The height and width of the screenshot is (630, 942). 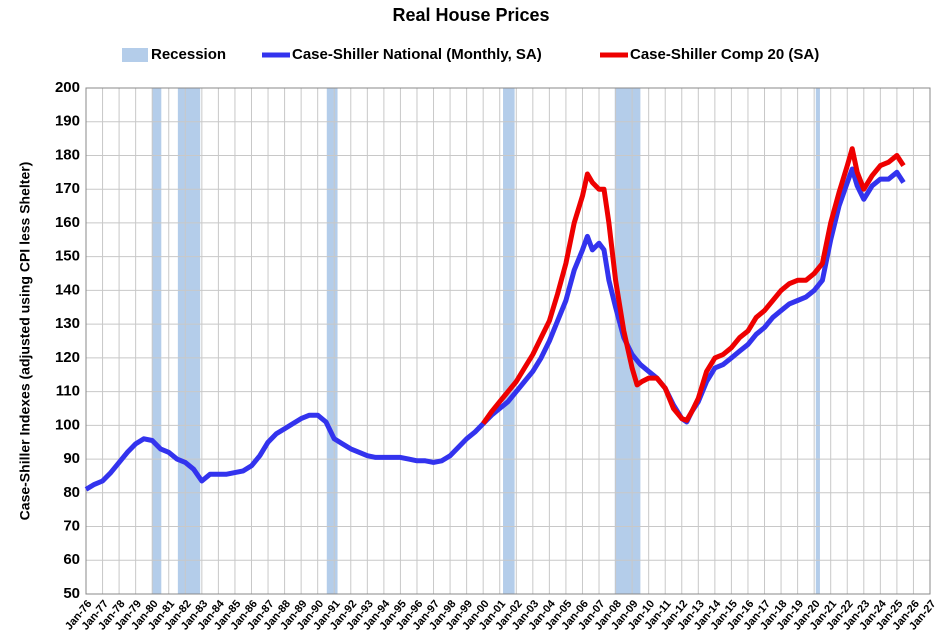 What do you see at coordinates (470, 15) in the screenshot?
I see `chart-title: Real House Prices` at bounding box center [470, 15].